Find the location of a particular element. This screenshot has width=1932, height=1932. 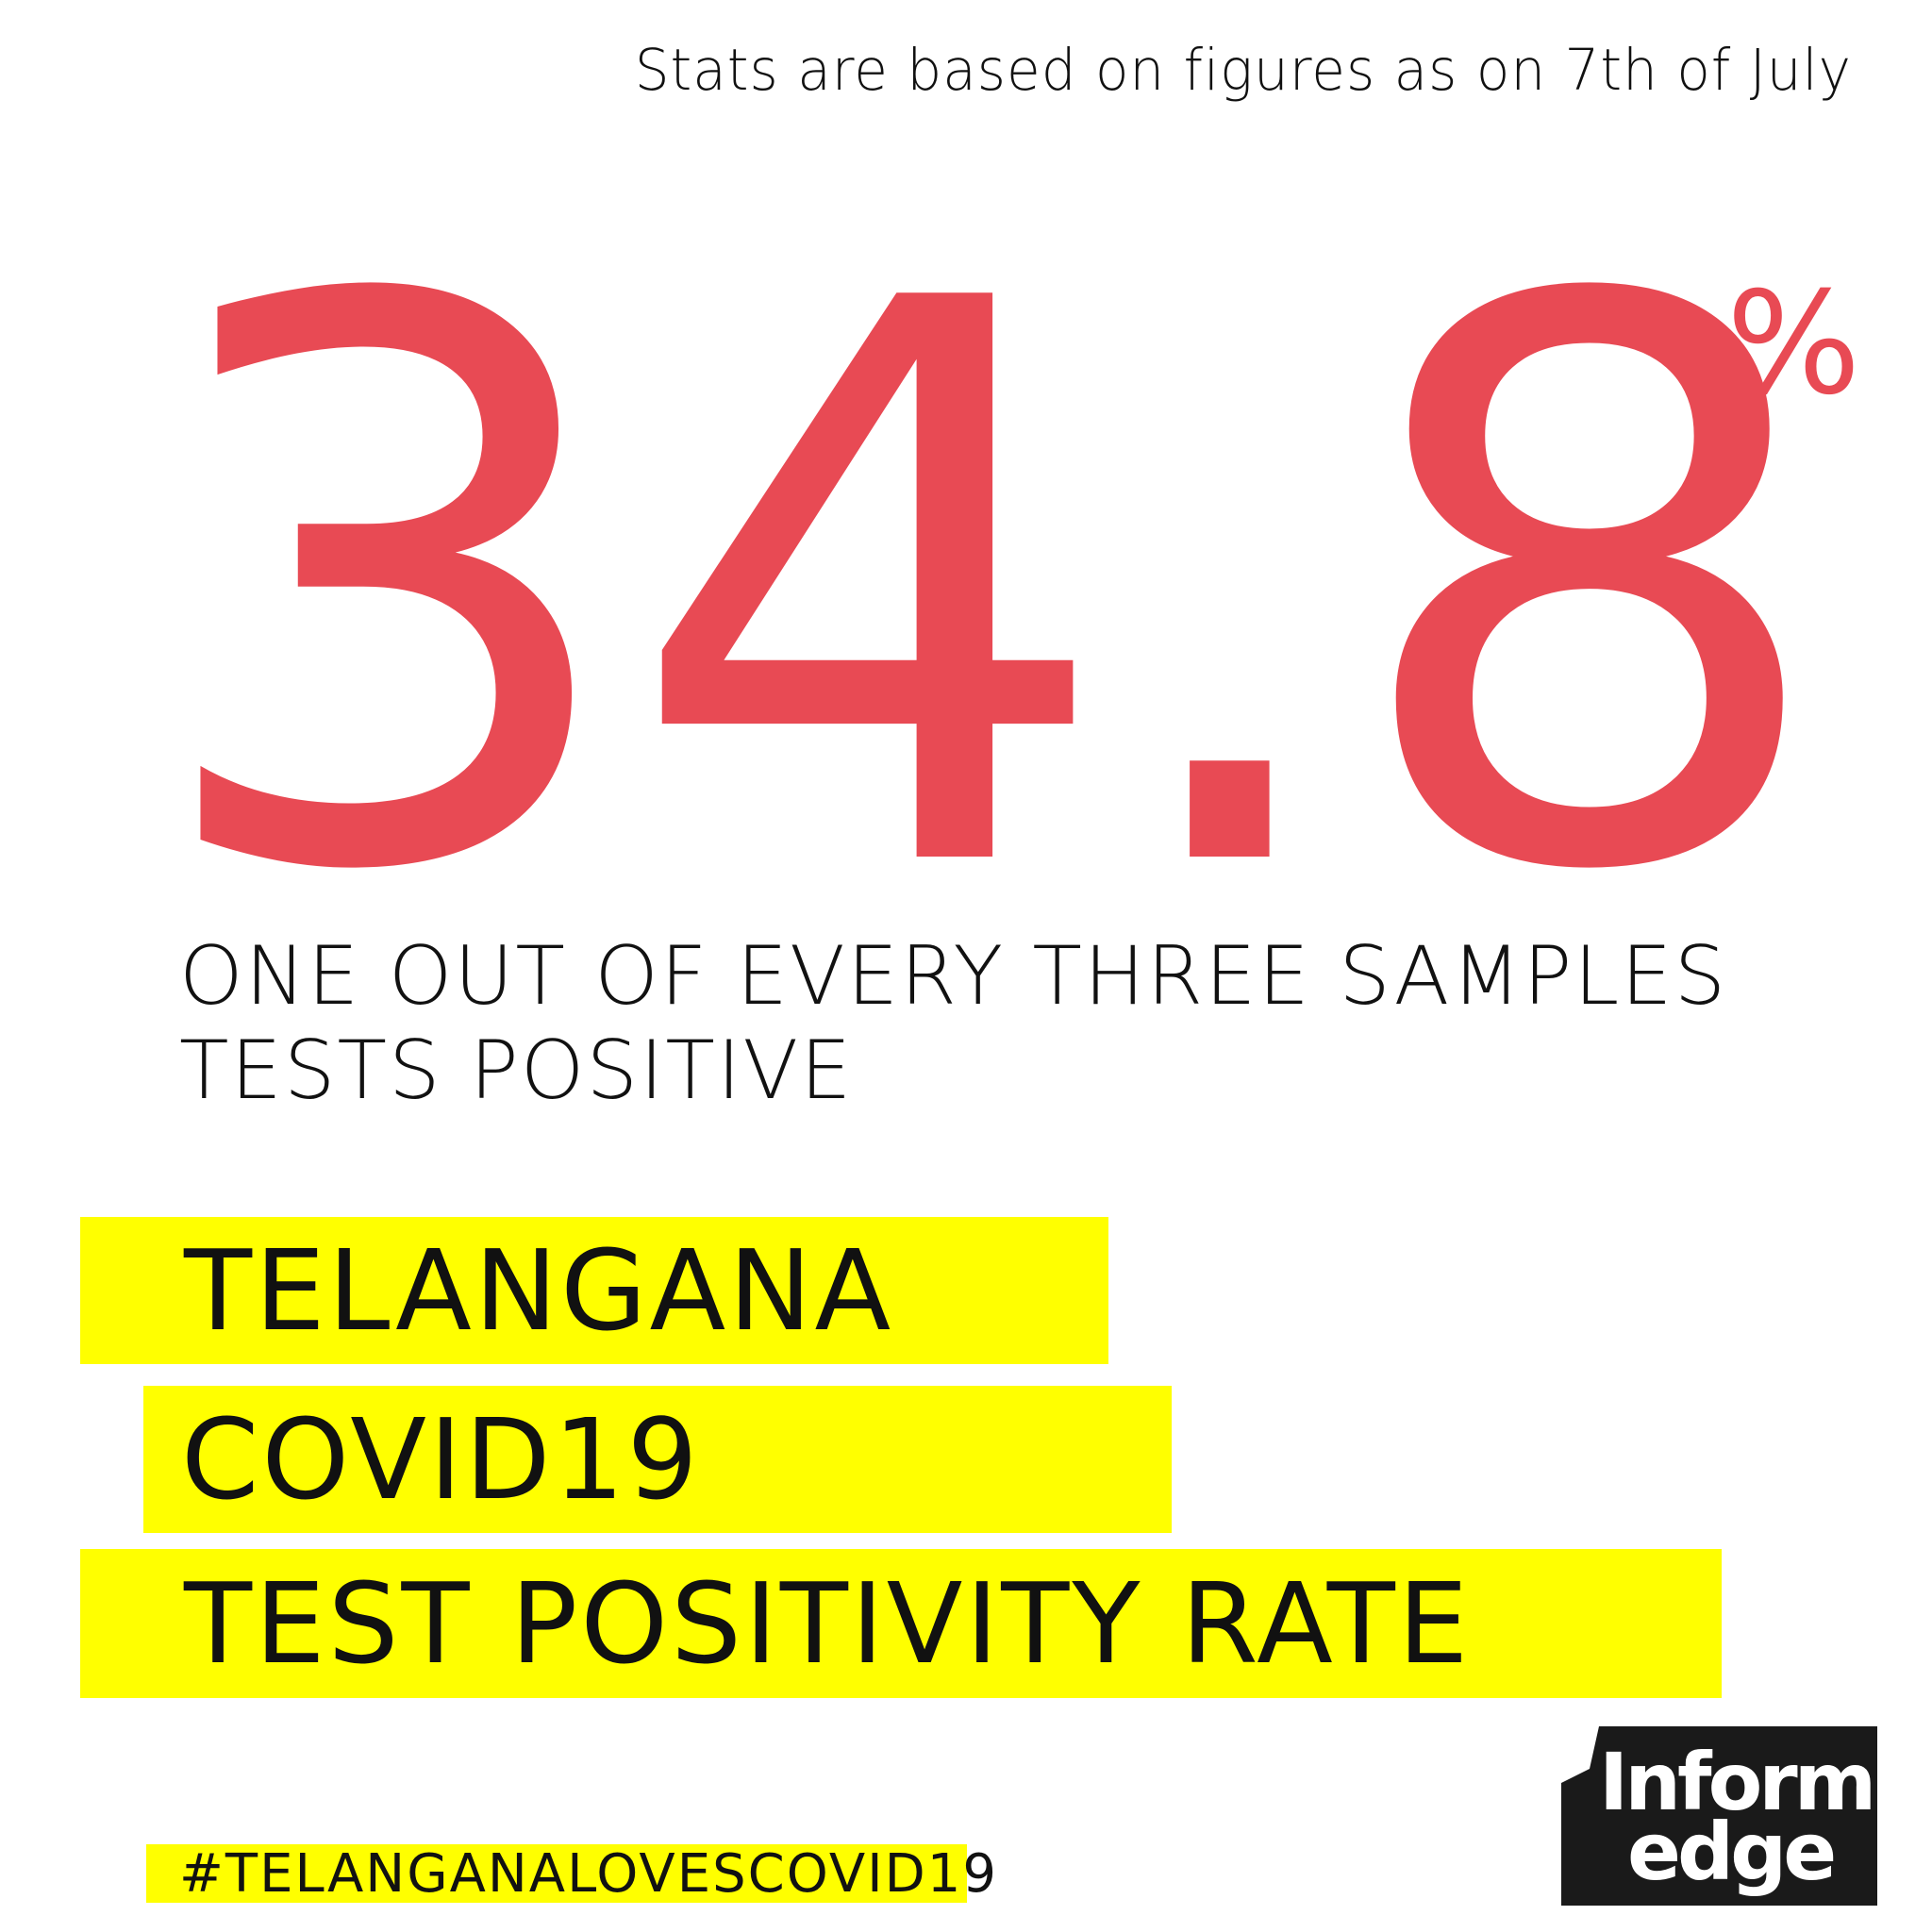

logo-text-line-2: edge is located at coordinates (1730, 1852).